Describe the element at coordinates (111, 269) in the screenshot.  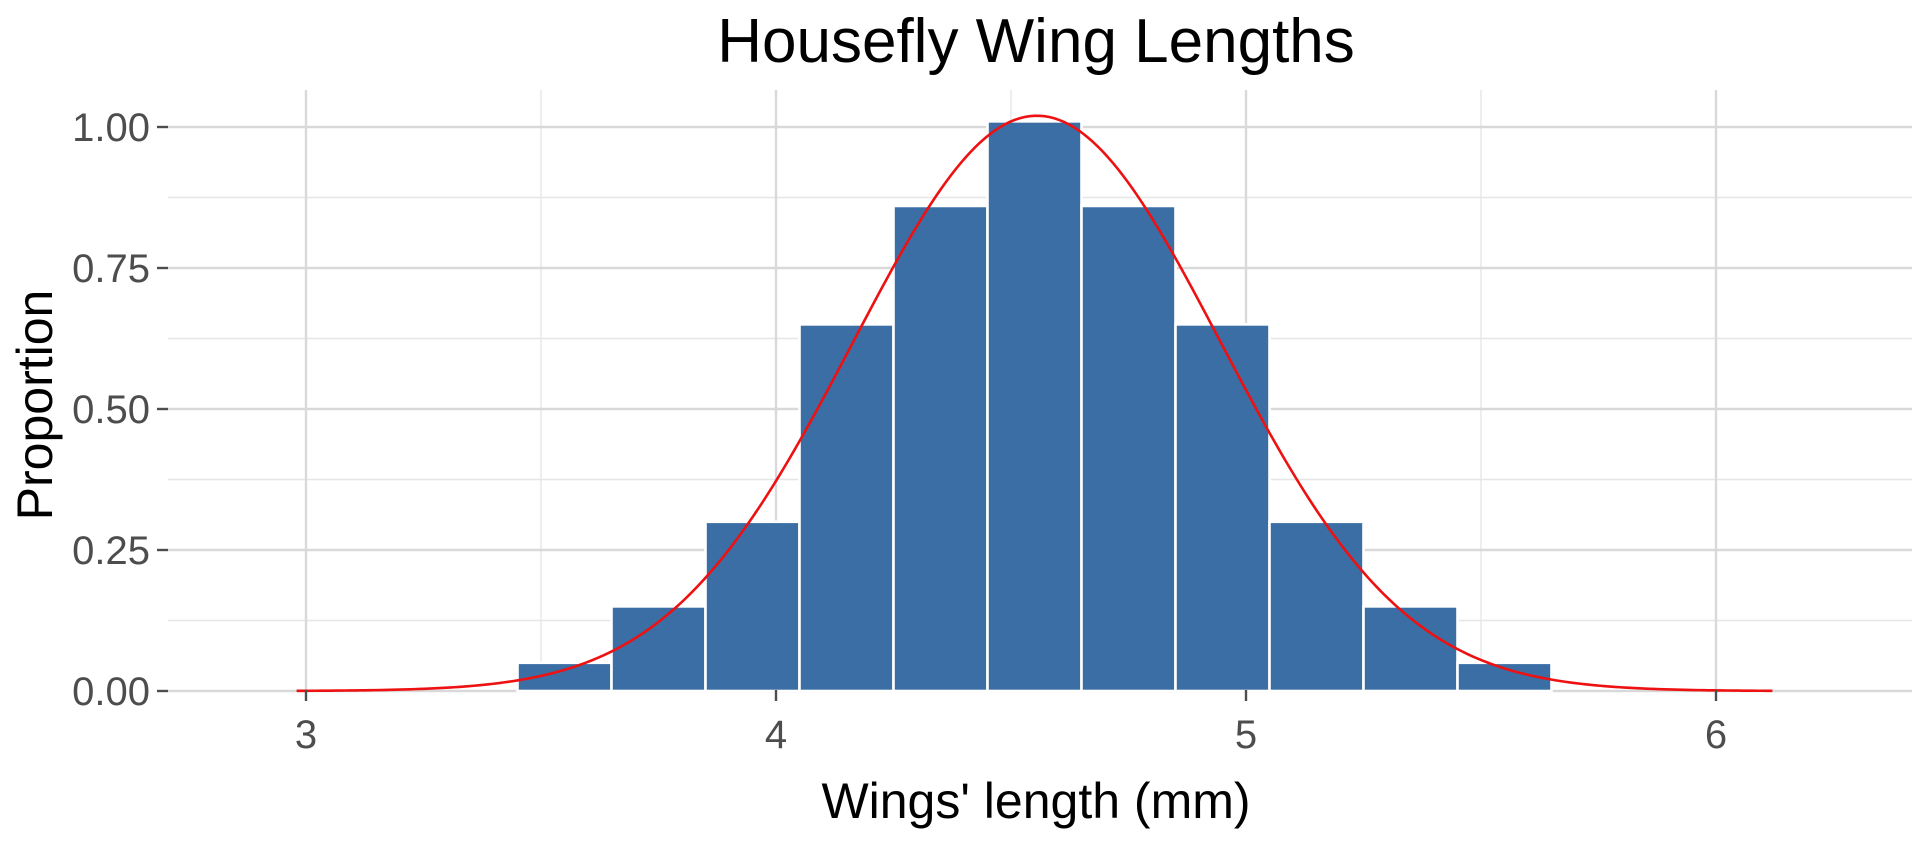
I see `y-tick-label: 0.75` at that location.